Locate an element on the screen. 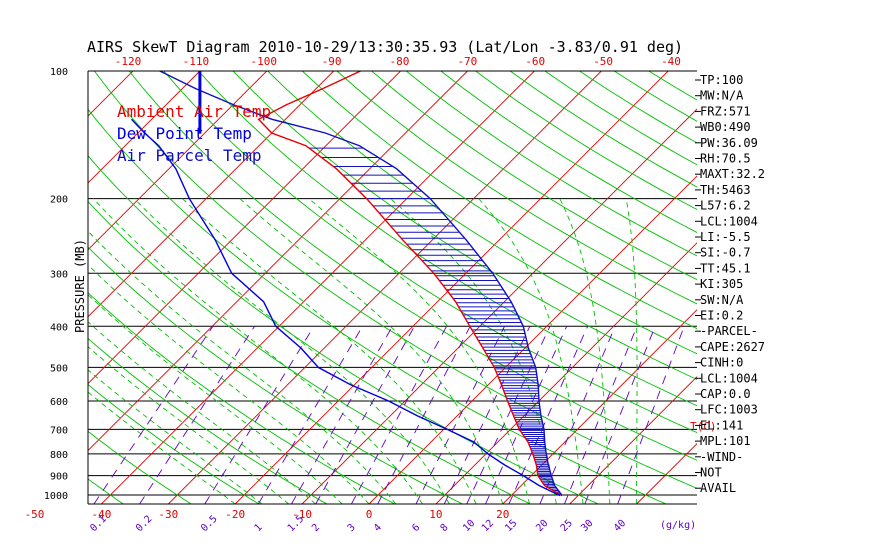 This screenshot has width=870, height=560. top-temp-tick-label: -50 is located at coordinates (603, 61).